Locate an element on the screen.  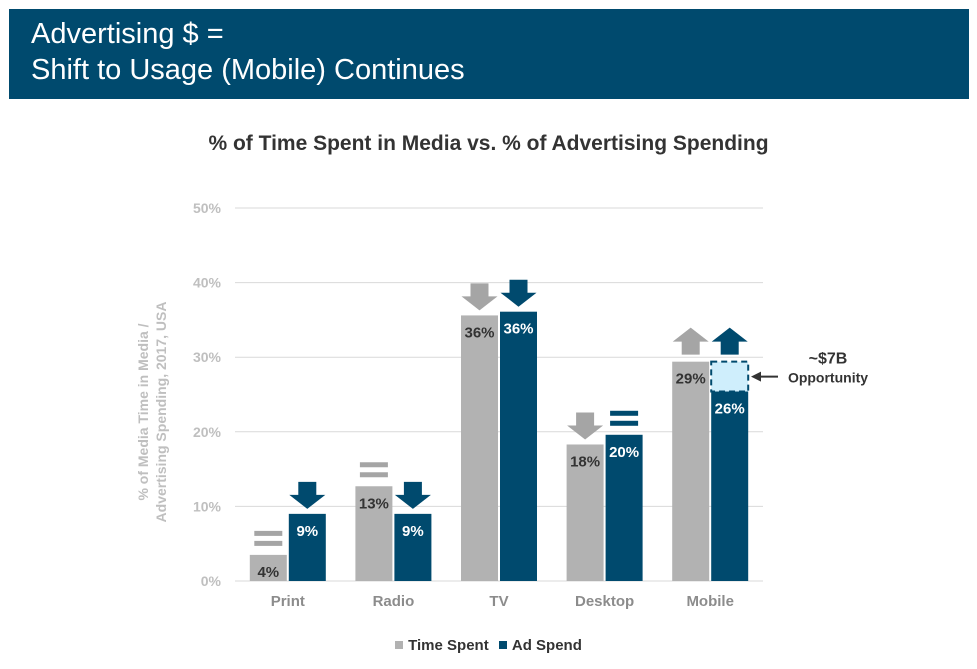
data-label-ad-spend-tv: 36% is located at coordinates (518, 329).